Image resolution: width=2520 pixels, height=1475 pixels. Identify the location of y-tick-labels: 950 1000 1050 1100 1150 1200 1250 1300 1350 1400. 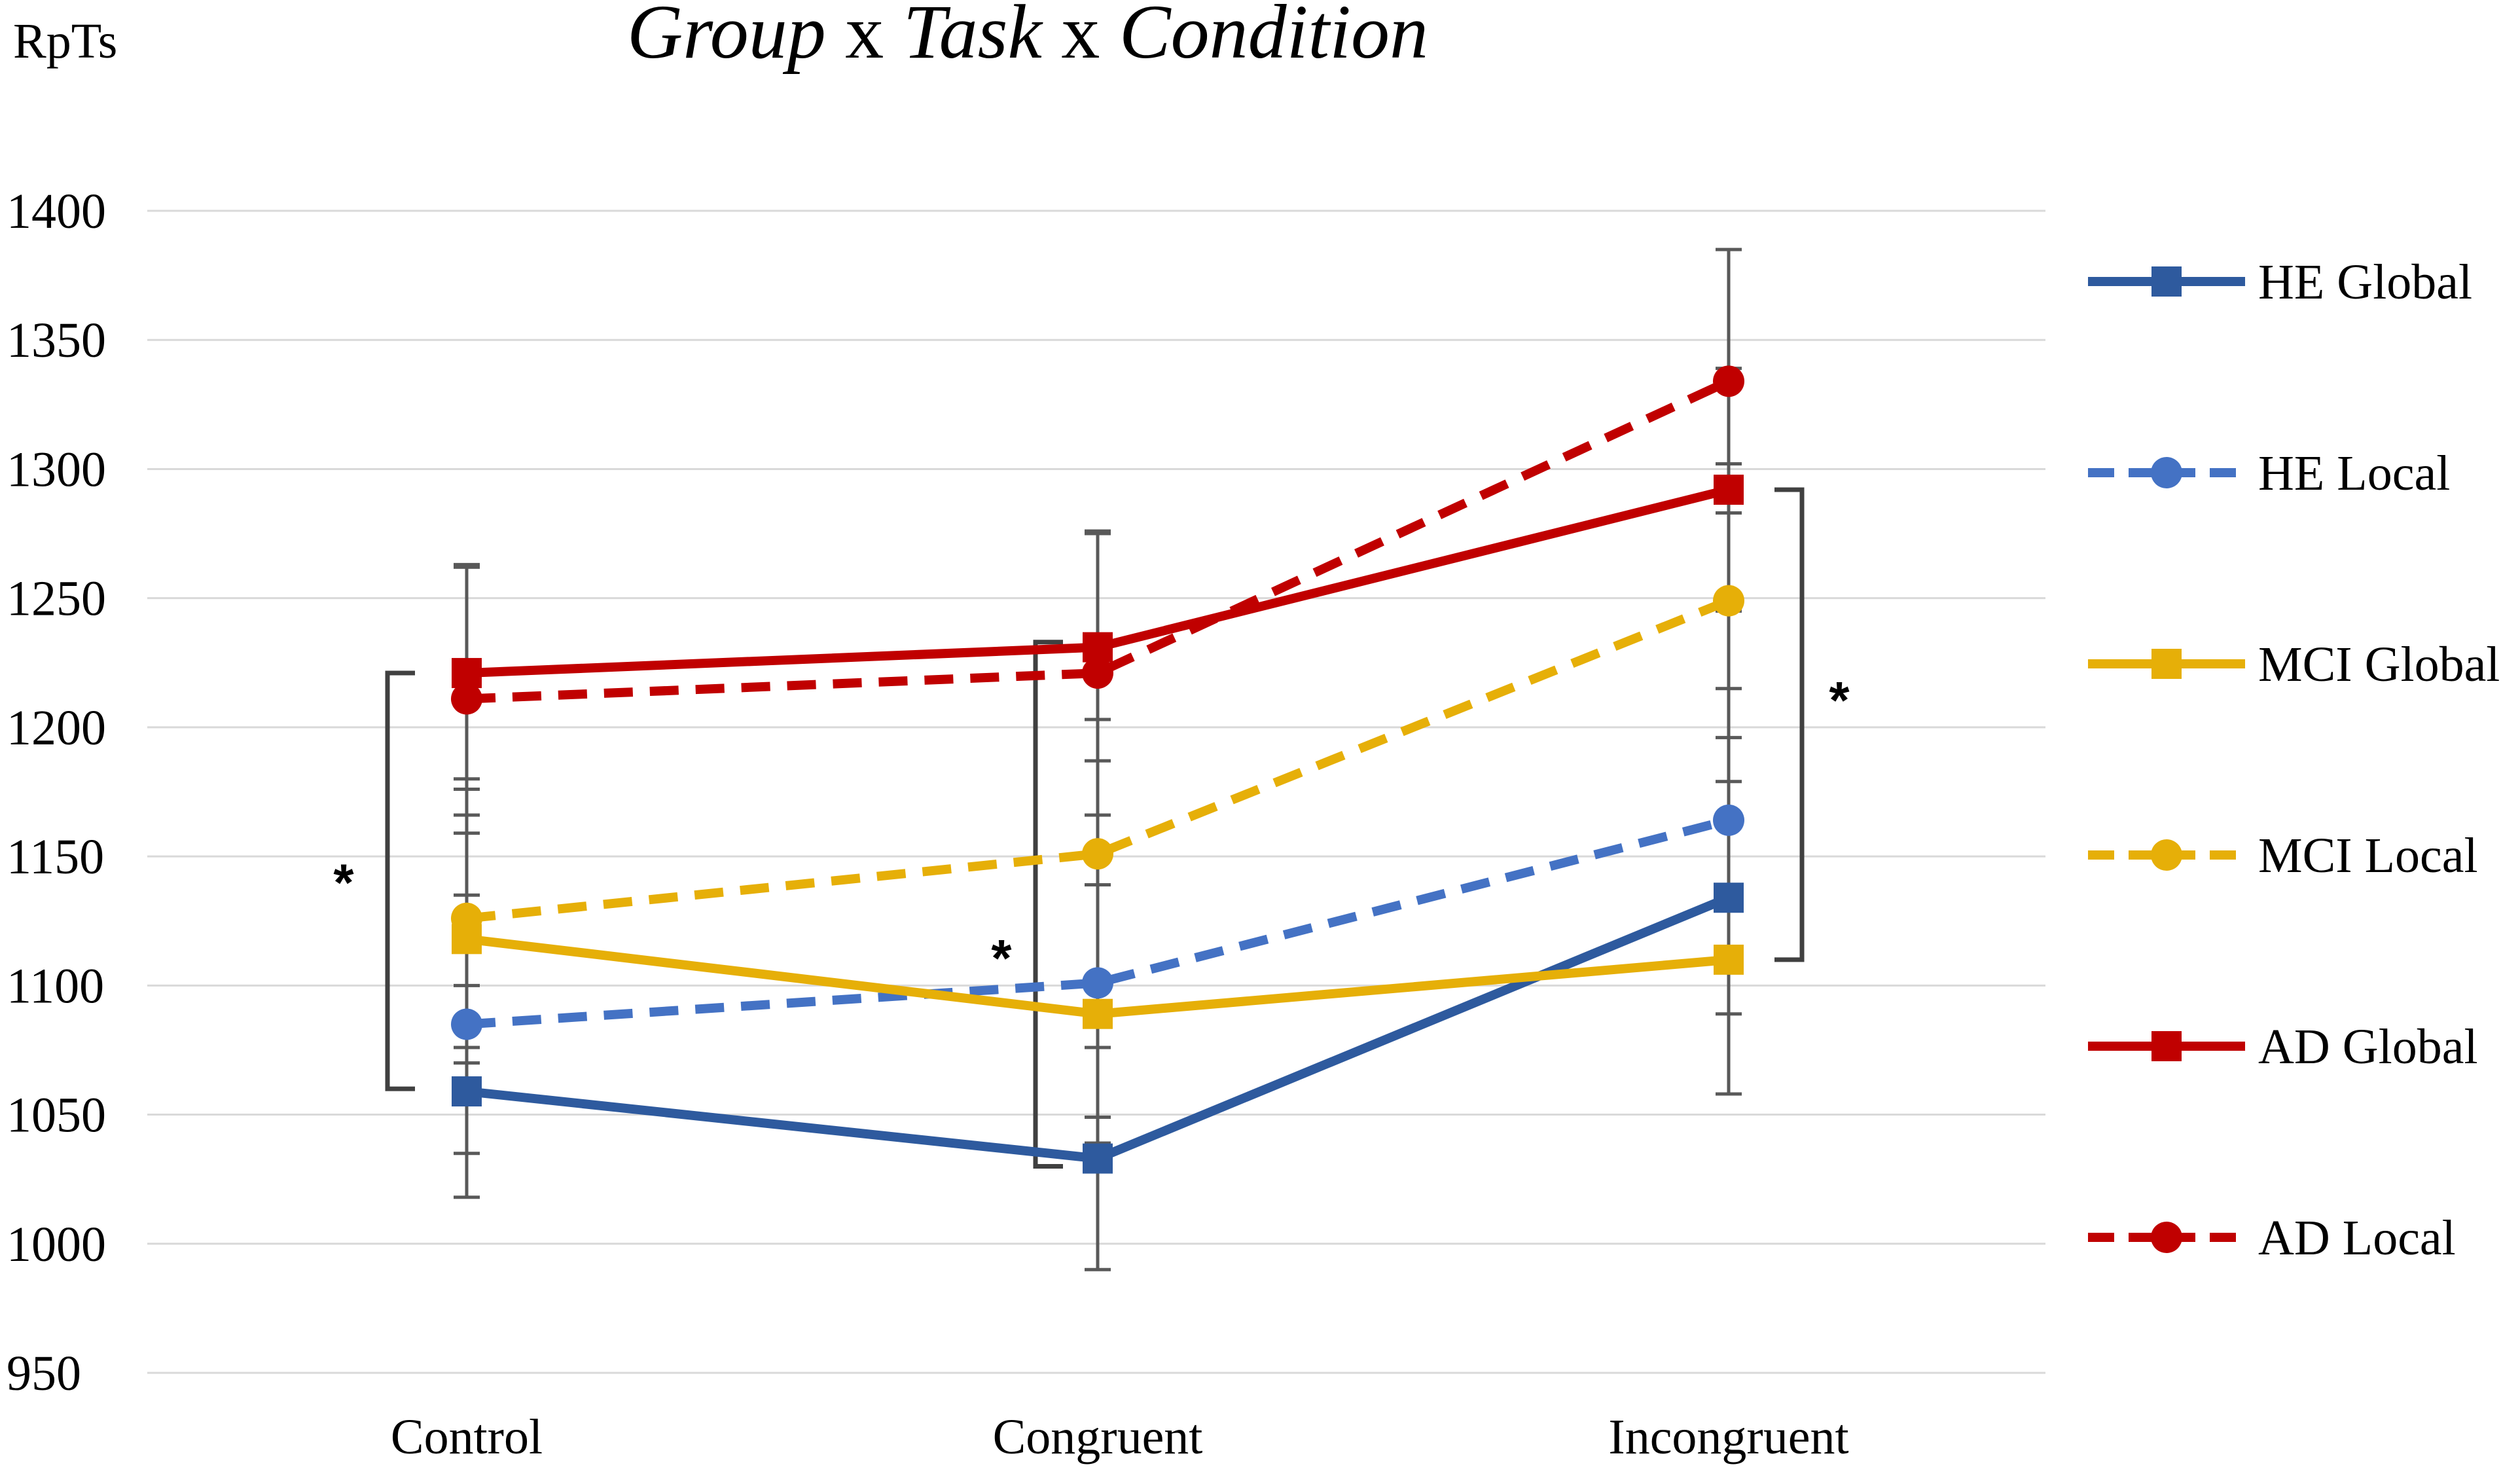
(56, 792).